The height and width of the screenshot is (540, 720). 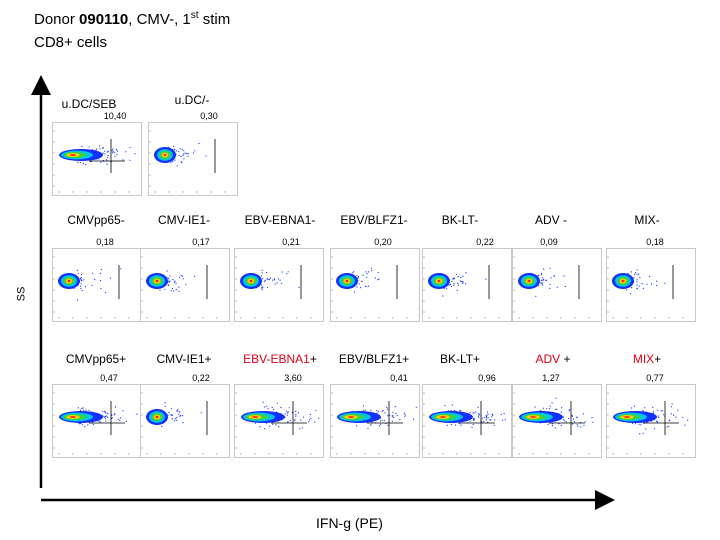 I want to click on flow-plot-row1-adv: 0,09, so click(x=557, y=279).